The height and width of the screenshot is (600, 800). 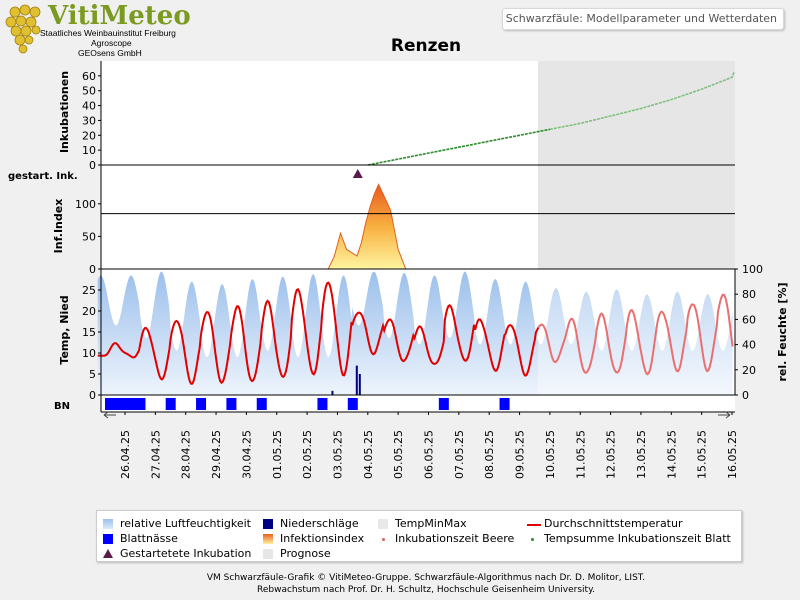 What do you see at coordinates (641, 454) in the screenshot?
I see `date-label-17: 13.05.25` at bounding box center [641, 454].